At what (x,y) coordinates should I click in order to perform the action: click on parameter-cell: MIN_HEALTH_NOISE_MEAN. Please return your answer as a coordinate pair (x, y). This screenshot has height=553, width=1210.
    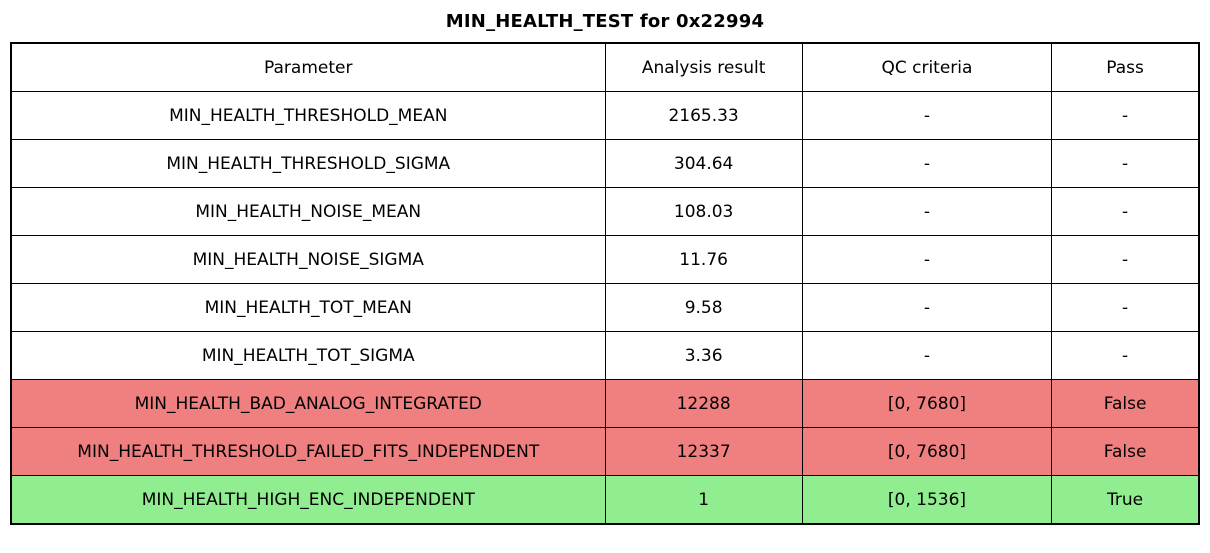
    Looking at the image, I should click on (308, 211).